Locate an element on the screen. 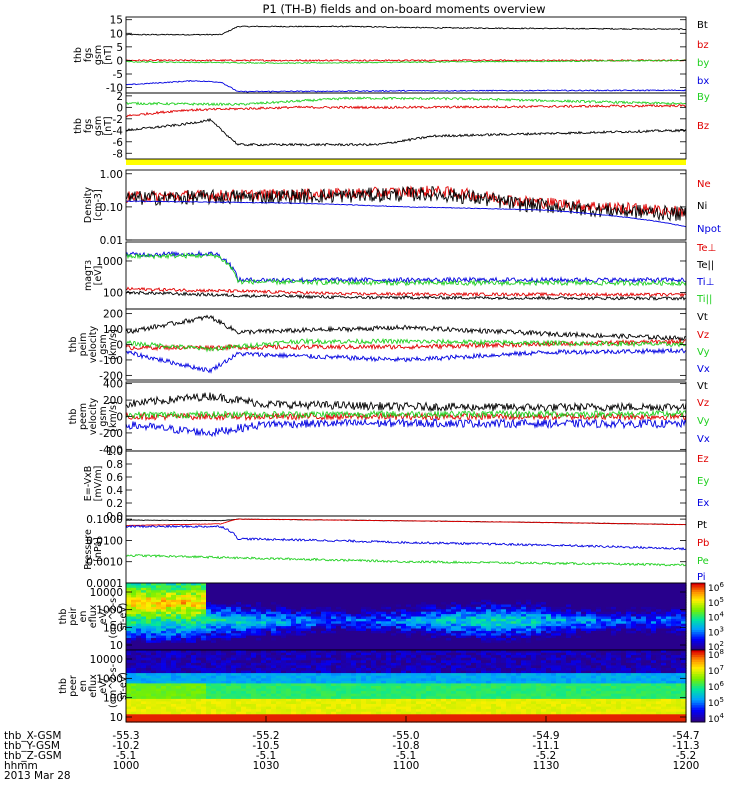 Image resolution: width=750 pixels, height=800 pixels. legend-entry: Pb is located at coordinates (703, 543).